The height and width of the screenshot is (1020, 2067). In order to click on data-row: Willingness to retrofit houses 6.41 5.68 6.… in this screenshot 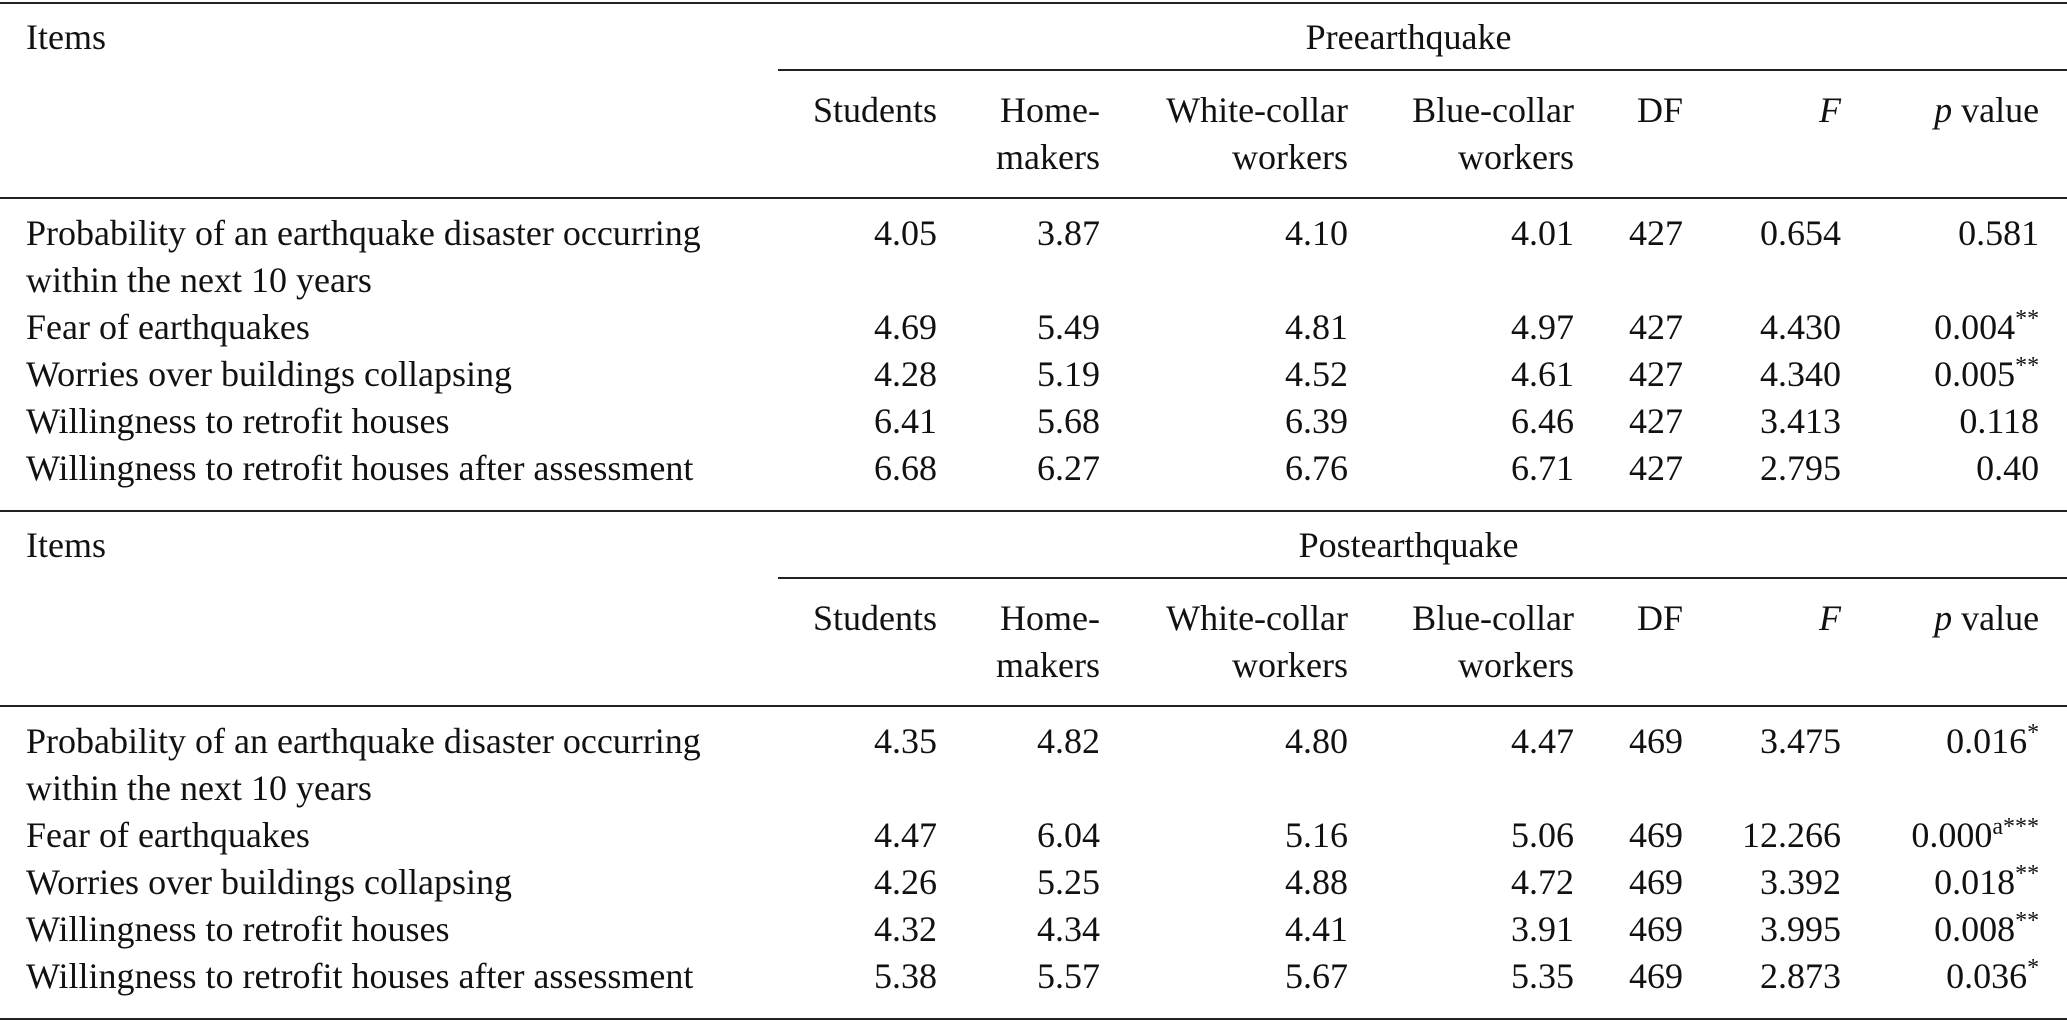, I will do `click(1033, 421)`.